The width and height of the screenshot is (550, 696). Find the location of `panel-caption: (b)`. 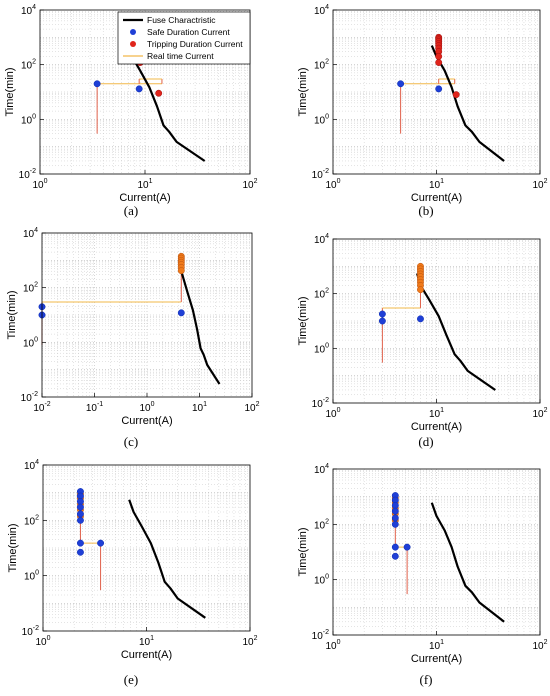

panel-caption: (b) is located at coordinates (425, 210).